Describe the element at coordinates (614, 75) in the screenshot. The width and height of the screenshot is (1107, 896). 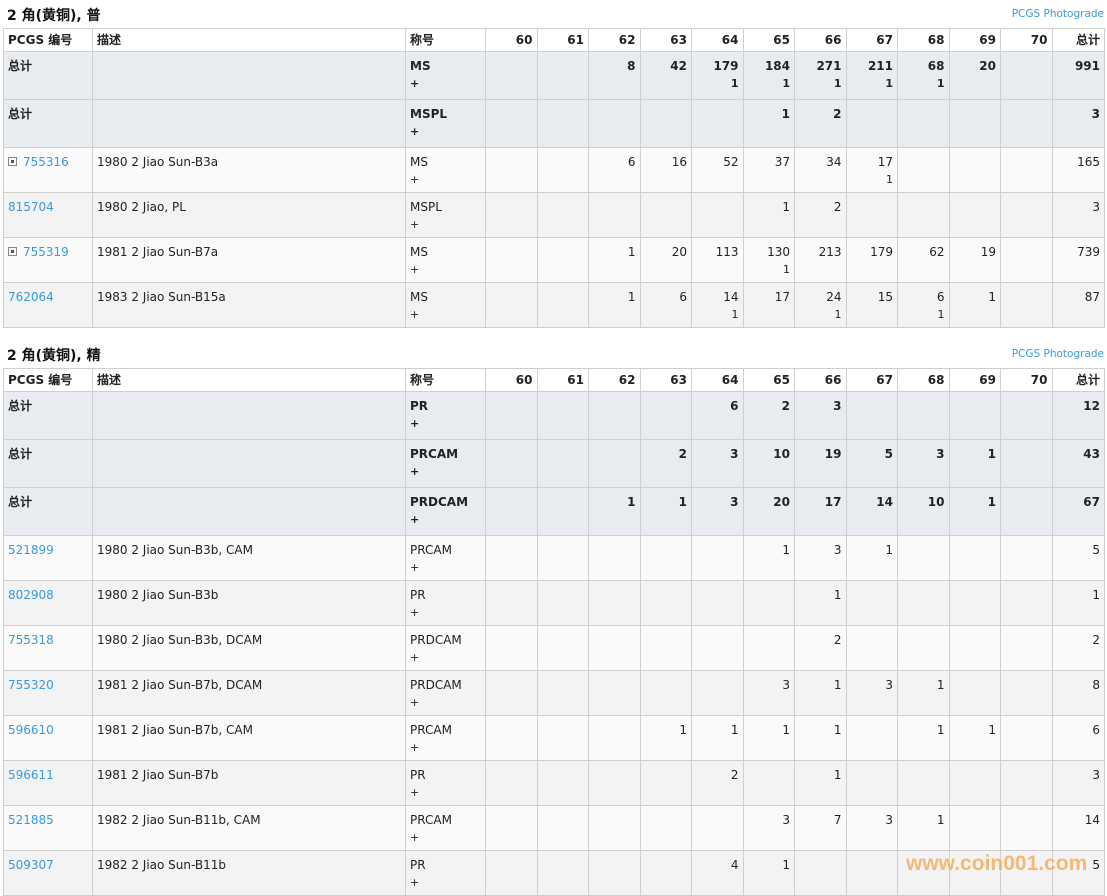
I see `grade-count-cell-62: 8` at that location.